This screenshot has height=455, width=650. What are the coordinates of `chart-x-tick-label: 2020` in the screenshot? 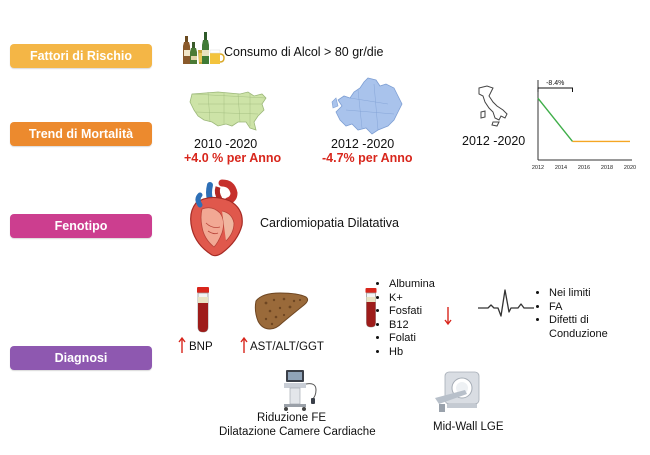 It's located at (630, 168).